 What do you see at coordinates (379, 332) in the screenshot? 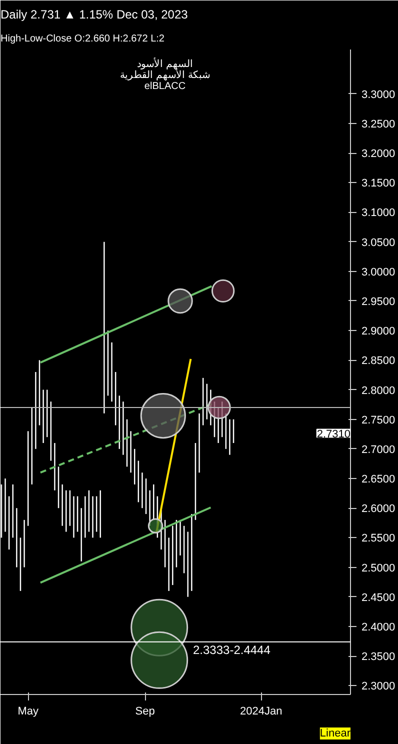
I see `y-tick-label: 2.9000` at bounding box center [379, 332].